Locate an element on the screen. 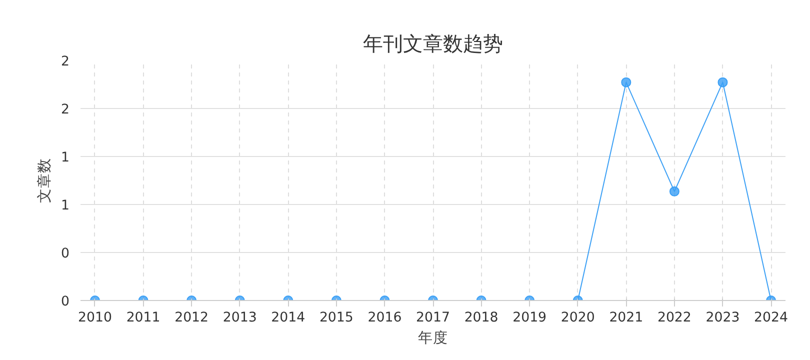 This screenshot has width=810, height=360. x-tick-label: 2012 is located at coordinates (191, 318).